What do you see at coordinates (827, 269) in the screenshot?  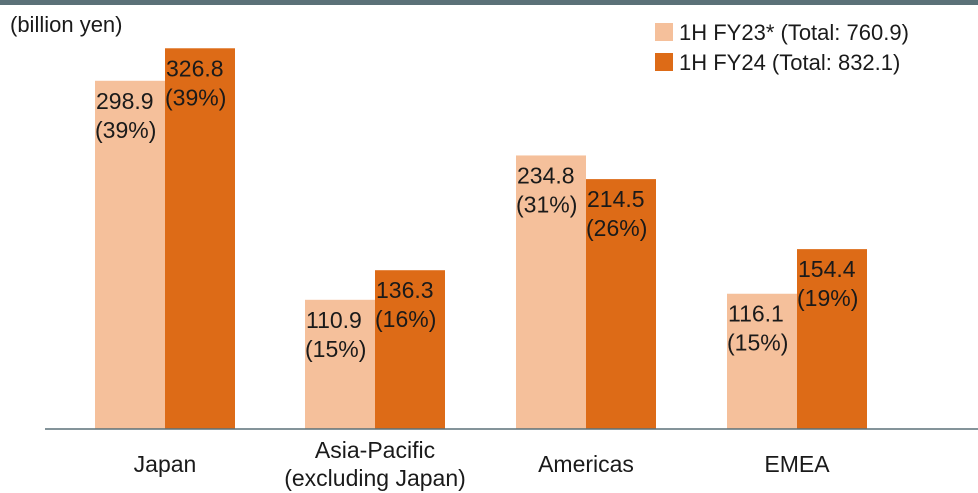 I see `value-label: 154.4` at bounding box center [827, 269].